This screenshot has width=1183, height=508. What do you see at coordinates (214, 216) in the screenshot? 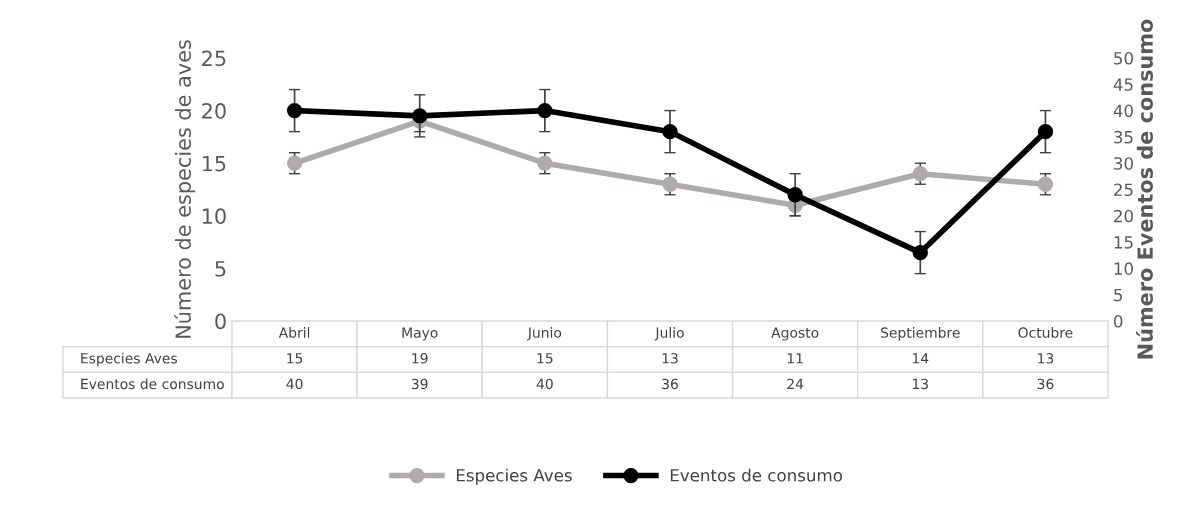
I see `y-tick-label: 10` at bounding box center [214, 216].